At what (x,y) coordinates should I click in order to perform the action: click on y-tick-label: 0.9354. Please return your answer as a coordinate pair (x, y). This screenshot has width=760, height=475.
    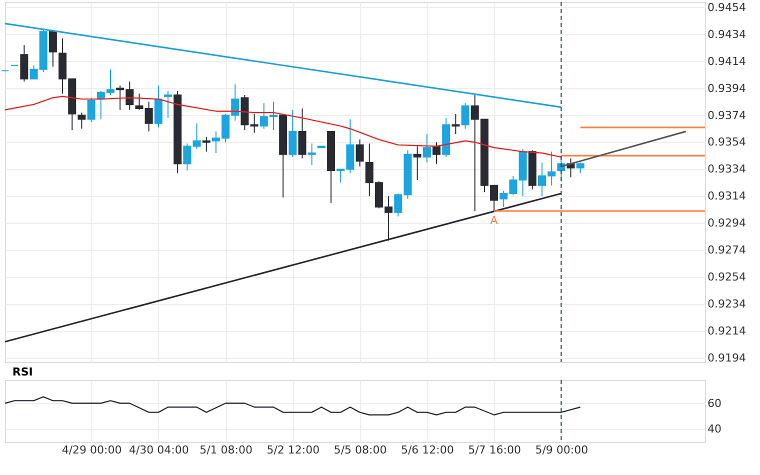
    Looking at the image, I should click on (727, 142).